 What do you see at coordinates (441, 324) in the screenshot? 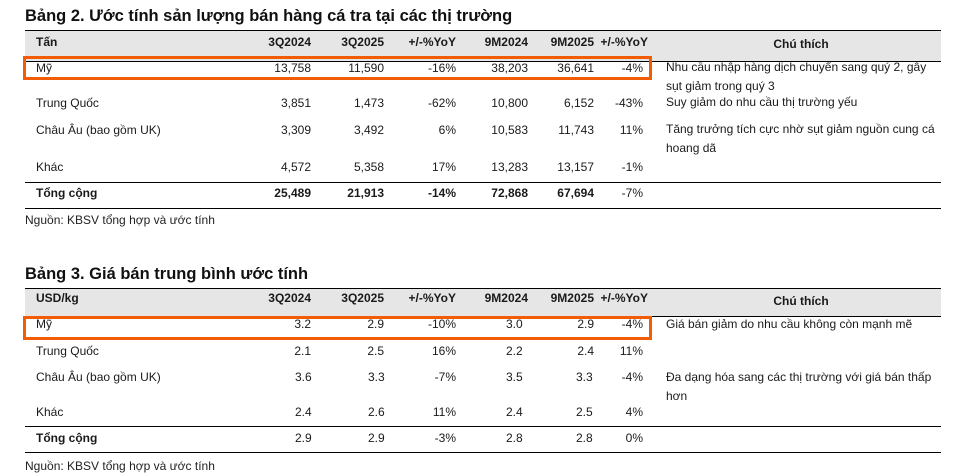
I see `row-q-yoy: -10%` at bounding box center [441, 324].